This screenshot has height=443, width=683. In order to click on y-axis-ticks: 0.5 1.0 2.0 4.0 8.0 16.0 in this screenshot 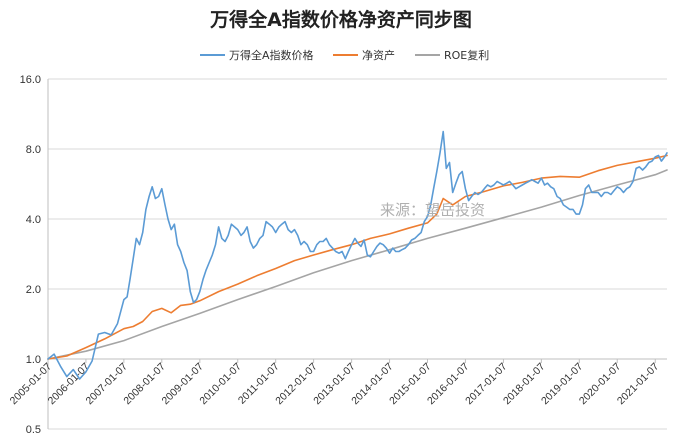, I will do `click(30, 255)`.